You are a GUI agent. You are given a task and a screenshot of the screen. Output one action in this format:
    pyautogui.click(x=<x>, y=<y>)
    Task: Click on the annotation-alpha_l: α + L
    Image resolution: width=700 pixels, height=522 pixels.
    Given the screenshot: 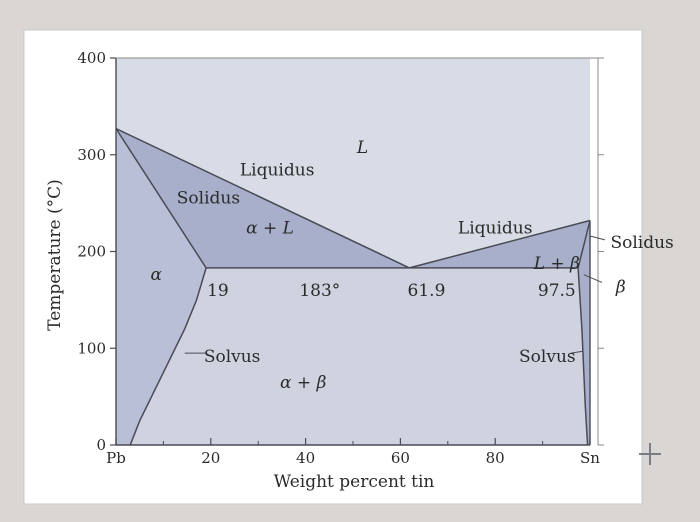 What is the action you would take?
    pyautogui.click(x=270, y=228)
    